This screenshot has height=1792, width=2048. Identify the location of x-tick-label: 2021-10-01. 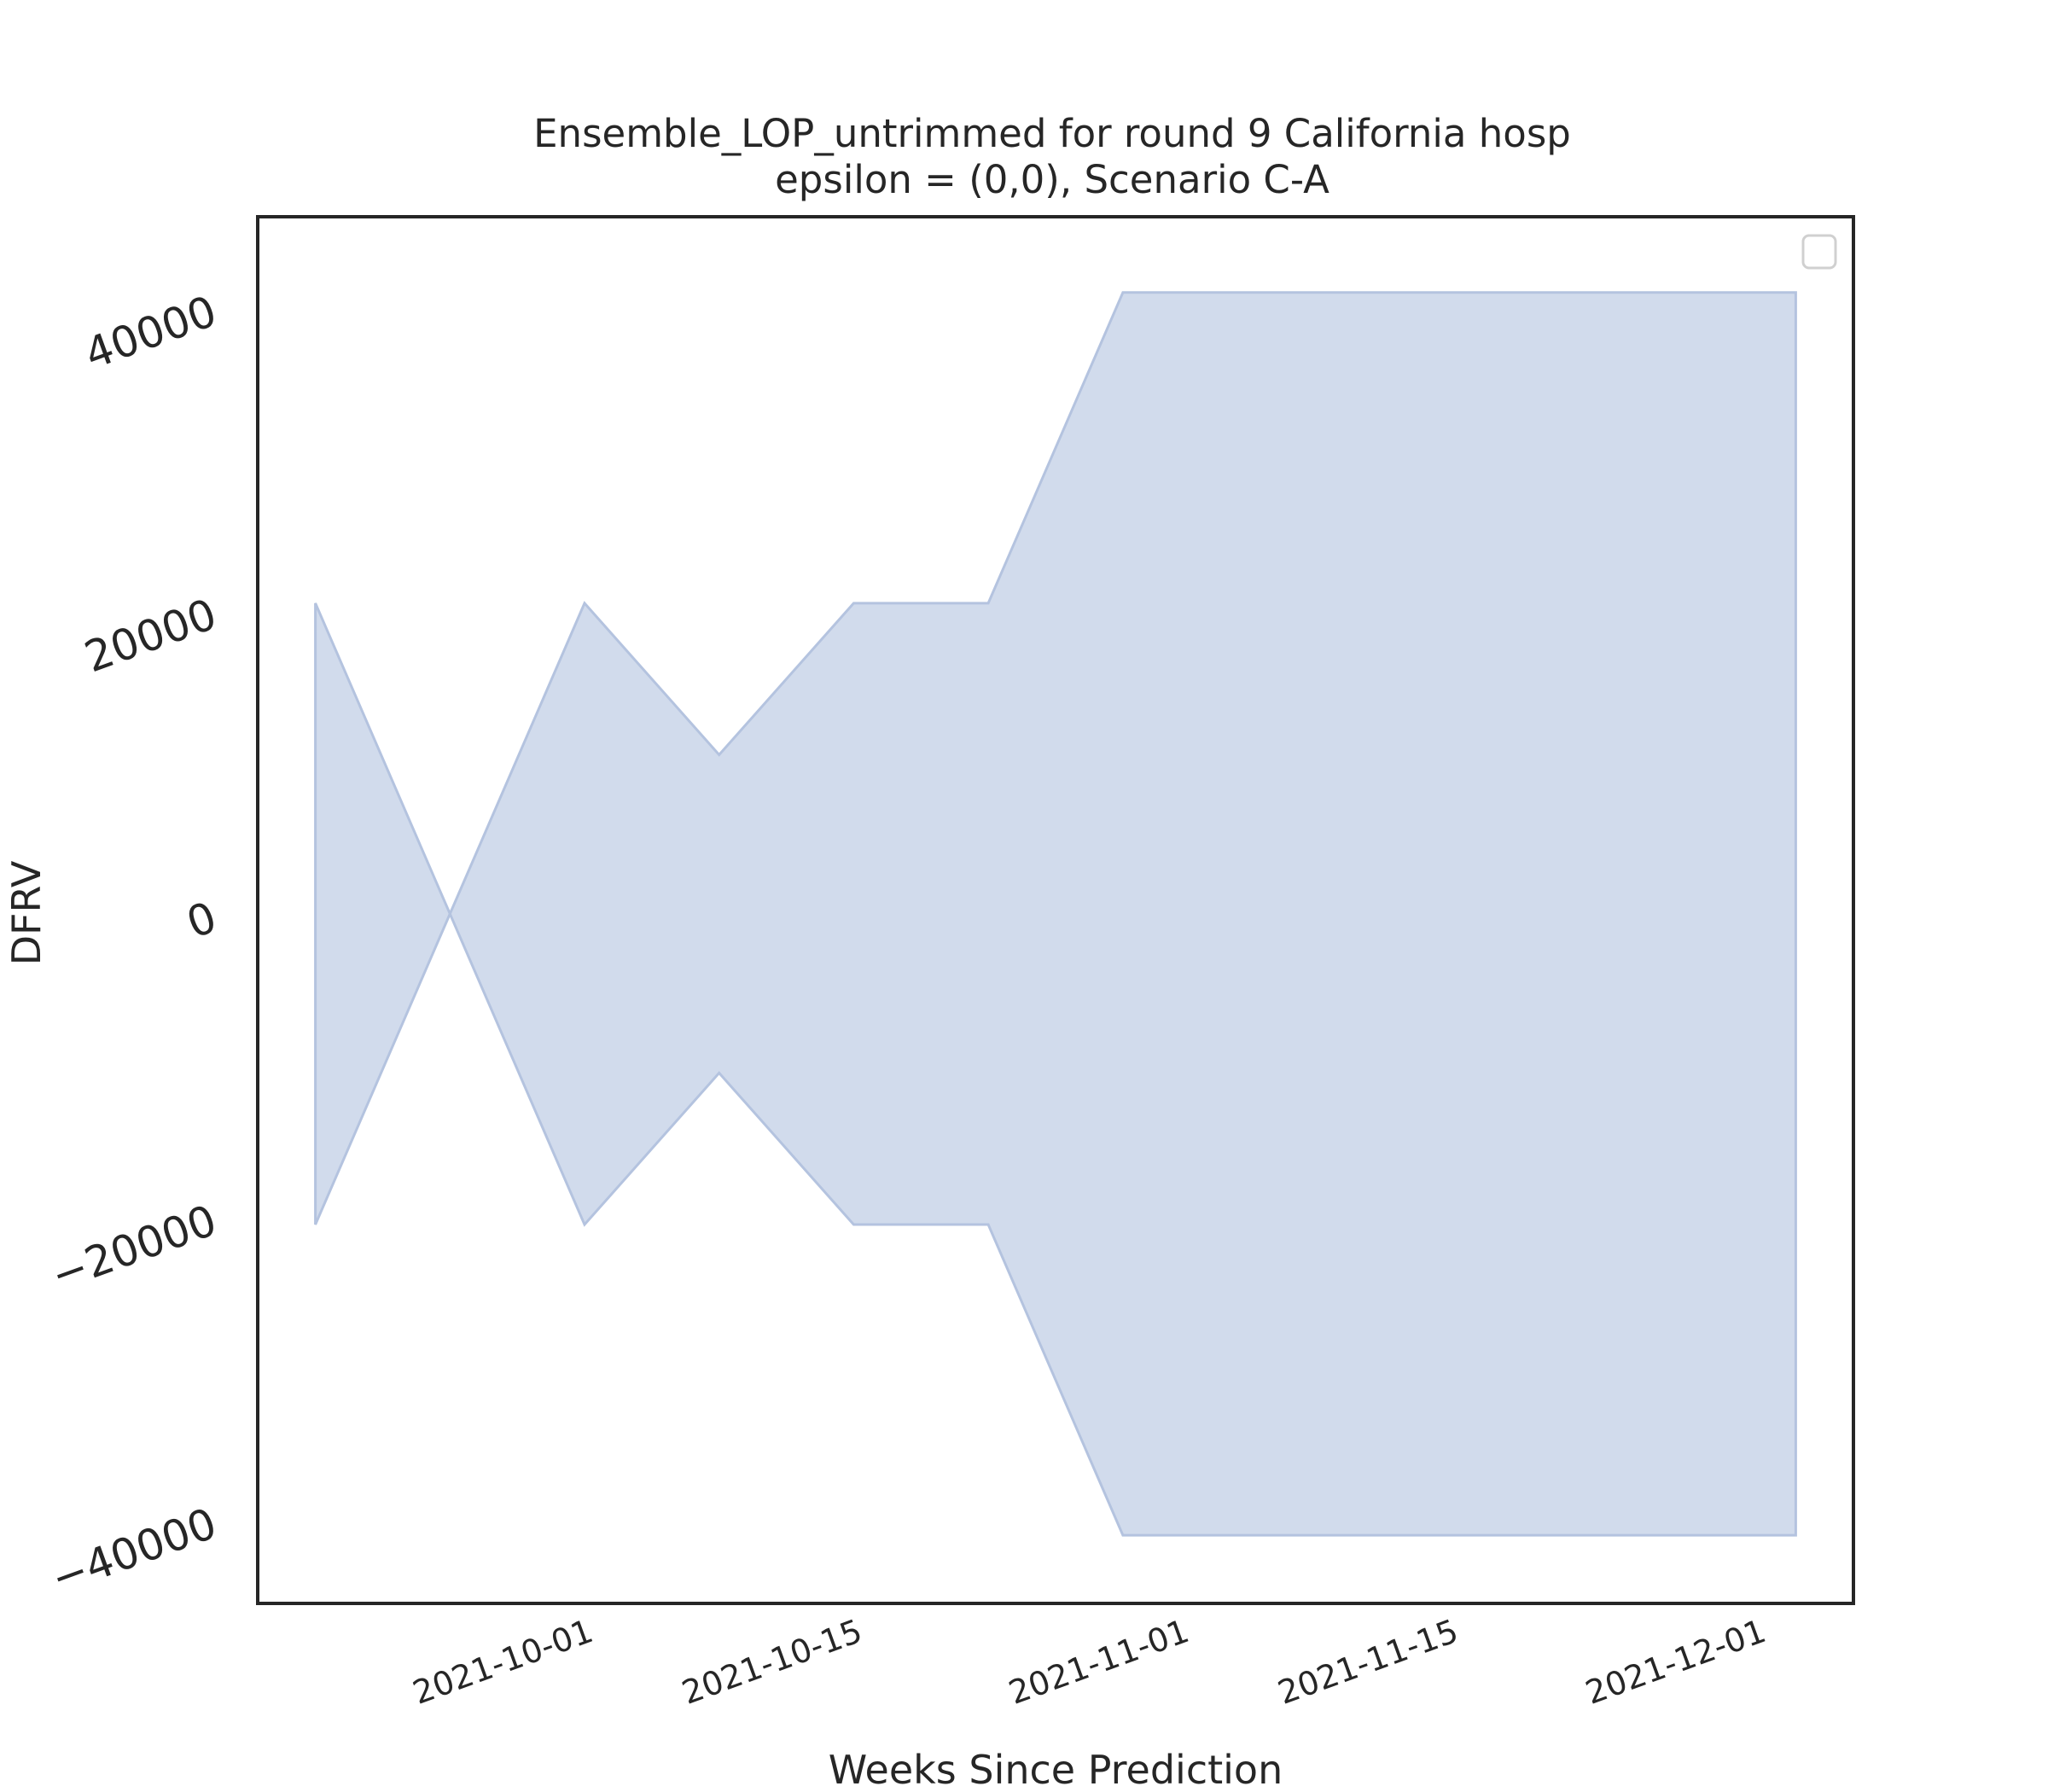
(503, 1662).